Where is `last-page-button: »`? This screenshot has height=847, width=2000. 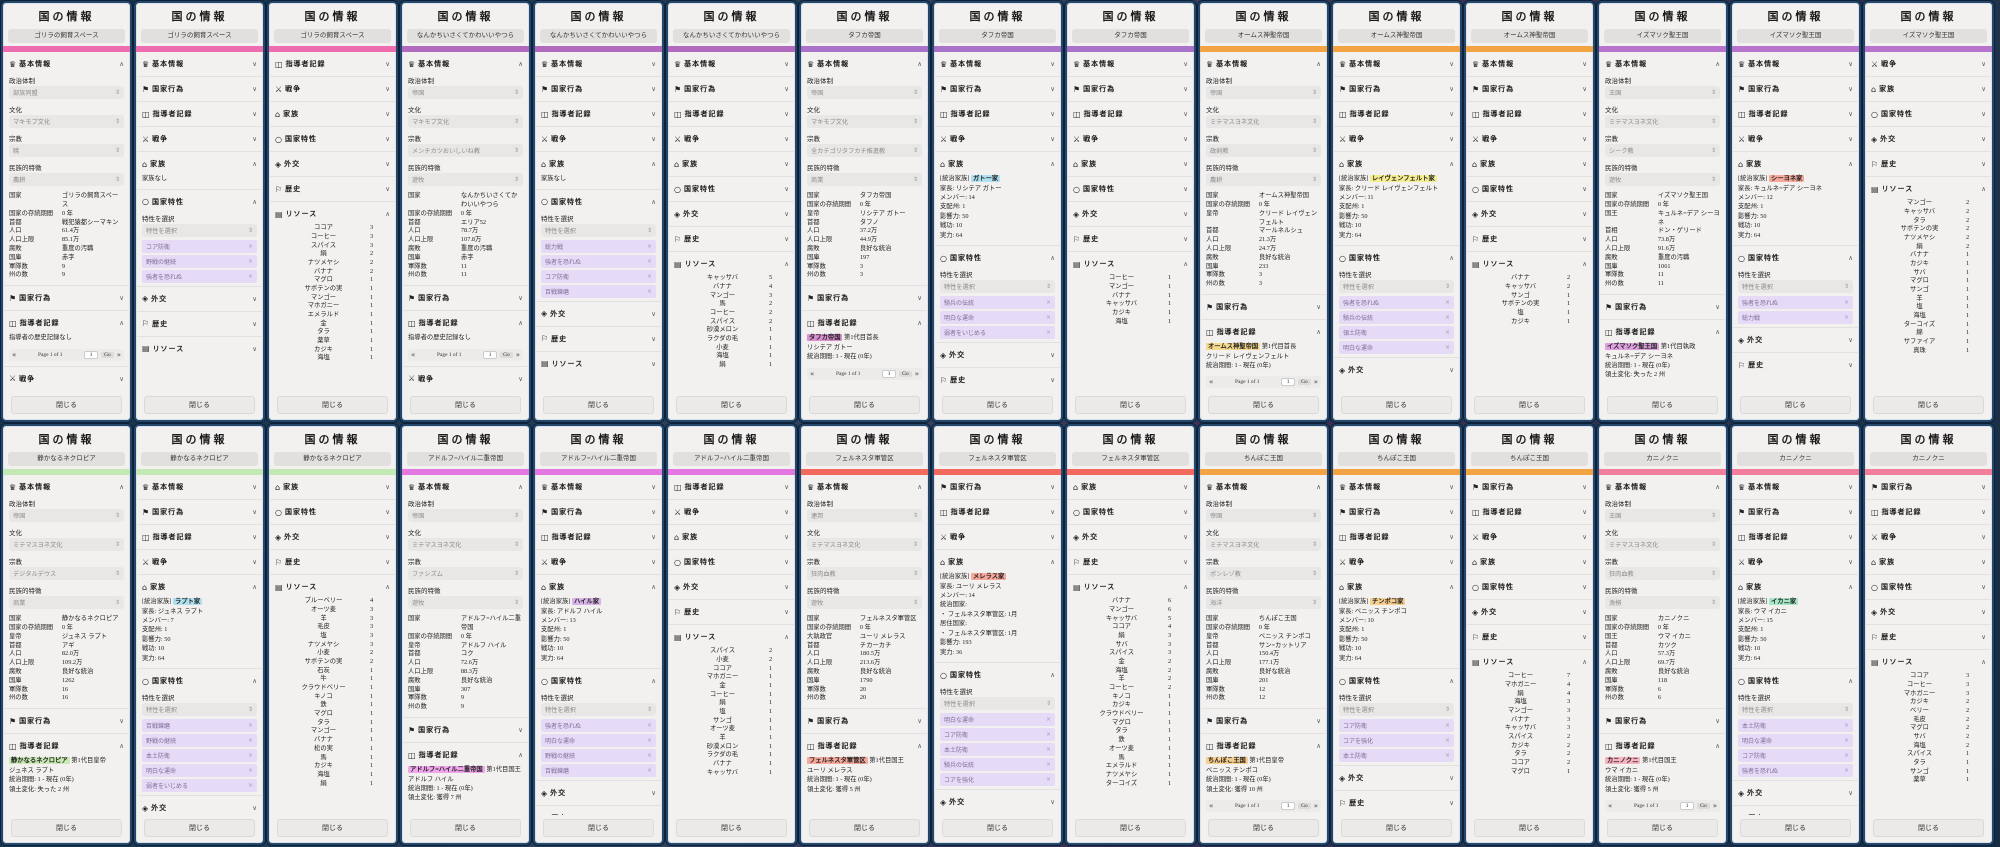
last-page-button: » is located at coordinates (1315, 806).